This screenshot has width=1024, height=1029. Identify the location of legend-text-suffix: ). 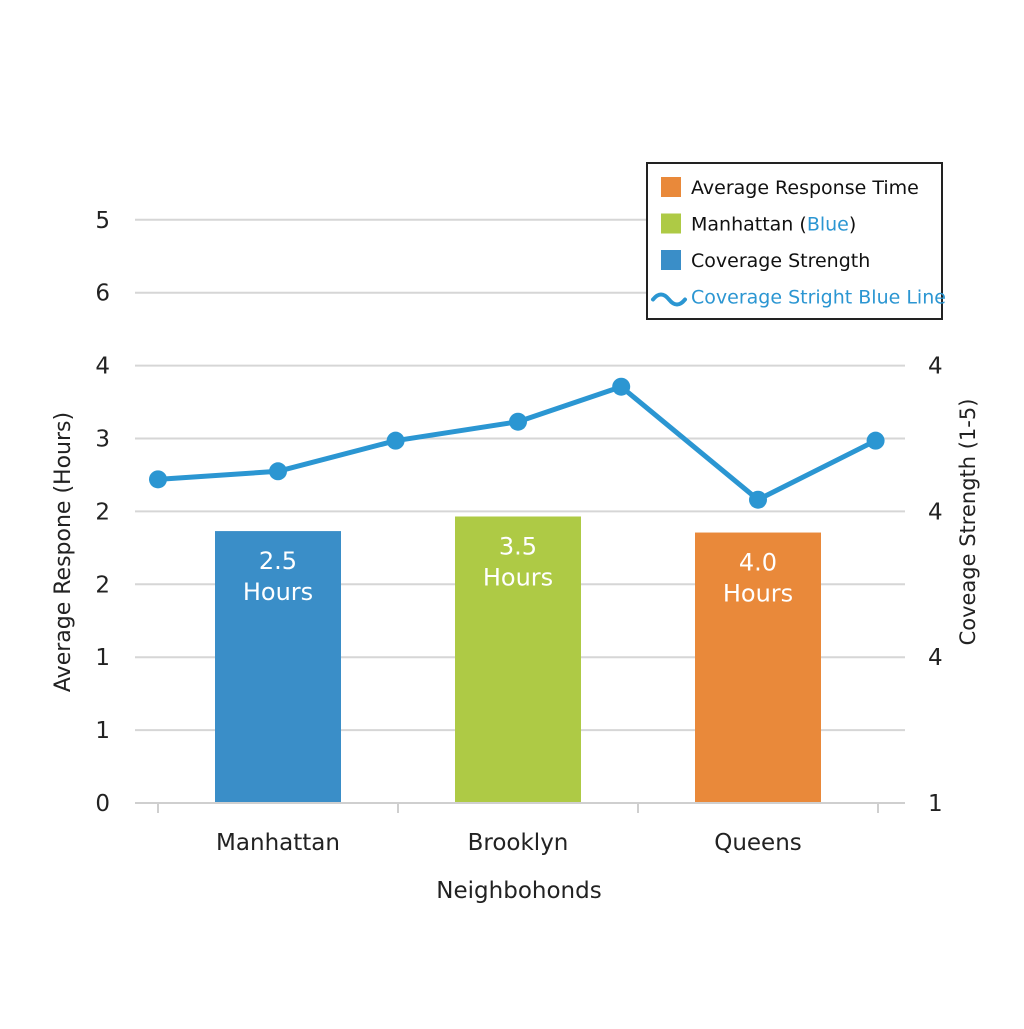
(852, 225).